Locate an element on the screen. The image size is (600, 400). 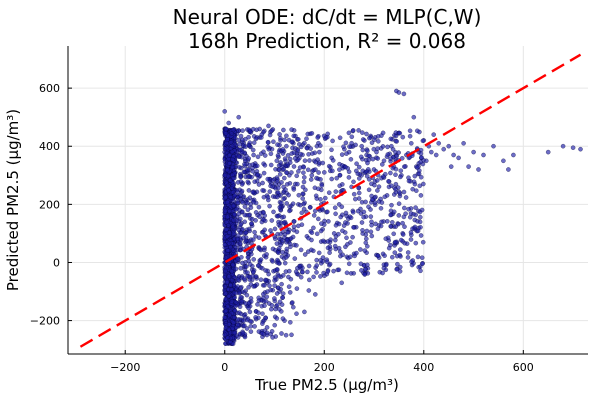
x-tick-label: 0 is located at coordinates (224, 367).